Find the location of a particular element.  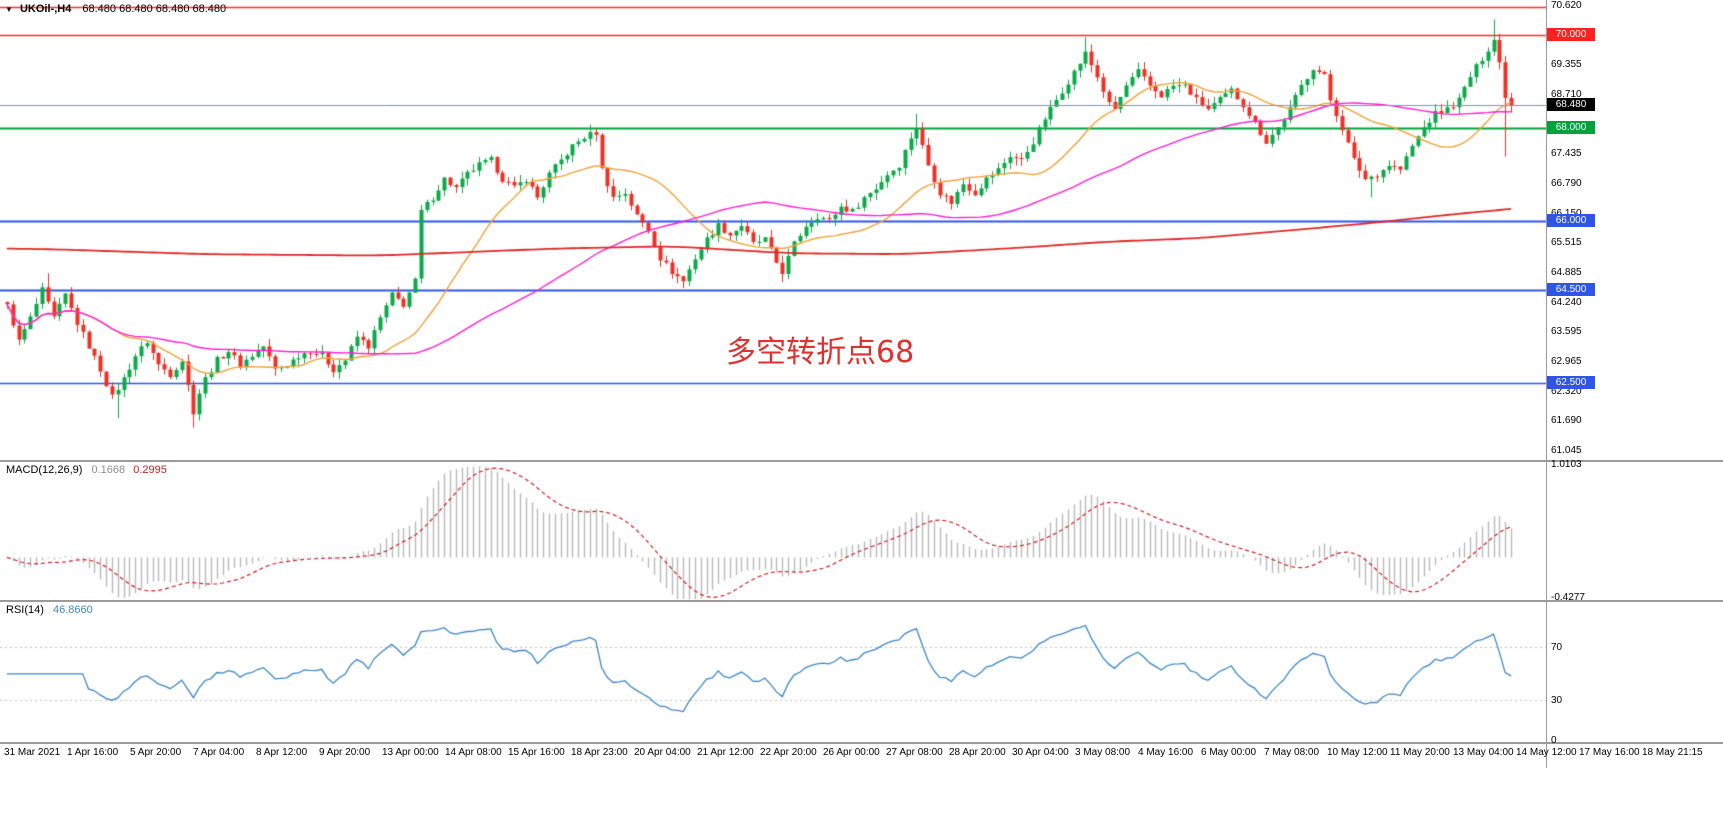

price-axis-badge: 68.000 is located at coordinates (1571, 127).